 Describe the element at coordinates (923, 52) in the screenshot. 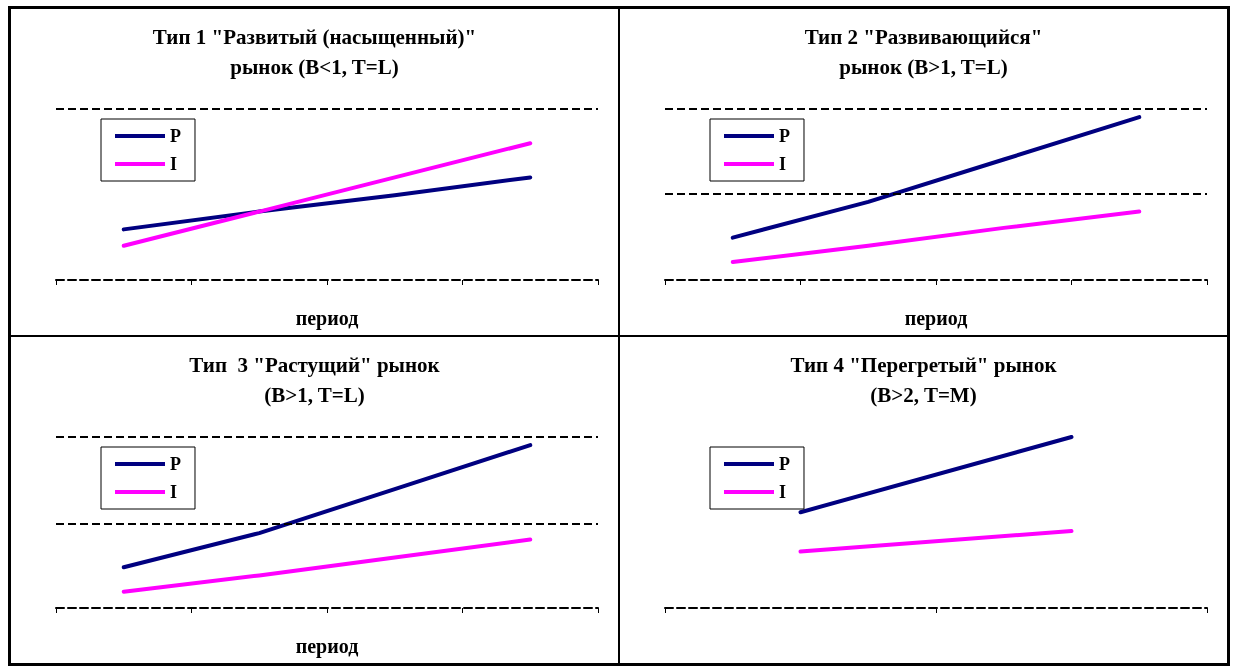

I see `chart-title: Тип 2 "Развивающийся" рынок (B>1, T=L)` at that location.